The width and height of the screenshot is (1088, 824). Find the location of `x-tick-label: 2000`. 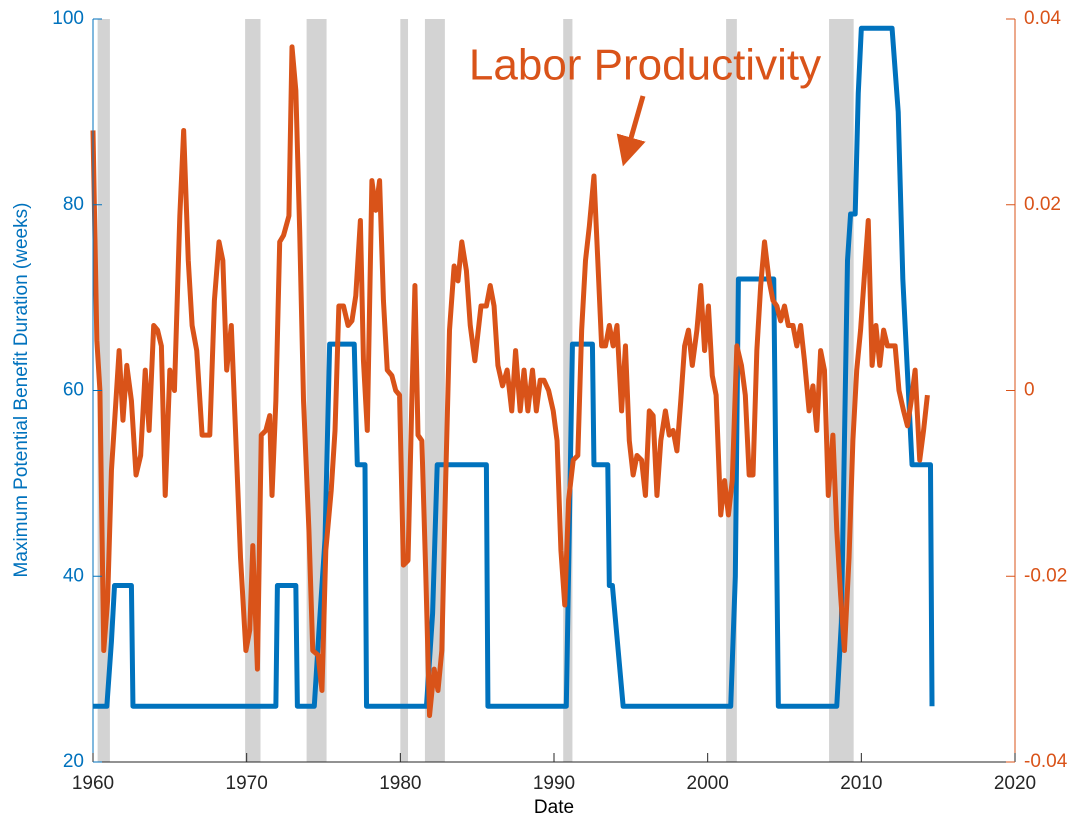

x-tick-label: 2000 is located at coordinates (708, 783).